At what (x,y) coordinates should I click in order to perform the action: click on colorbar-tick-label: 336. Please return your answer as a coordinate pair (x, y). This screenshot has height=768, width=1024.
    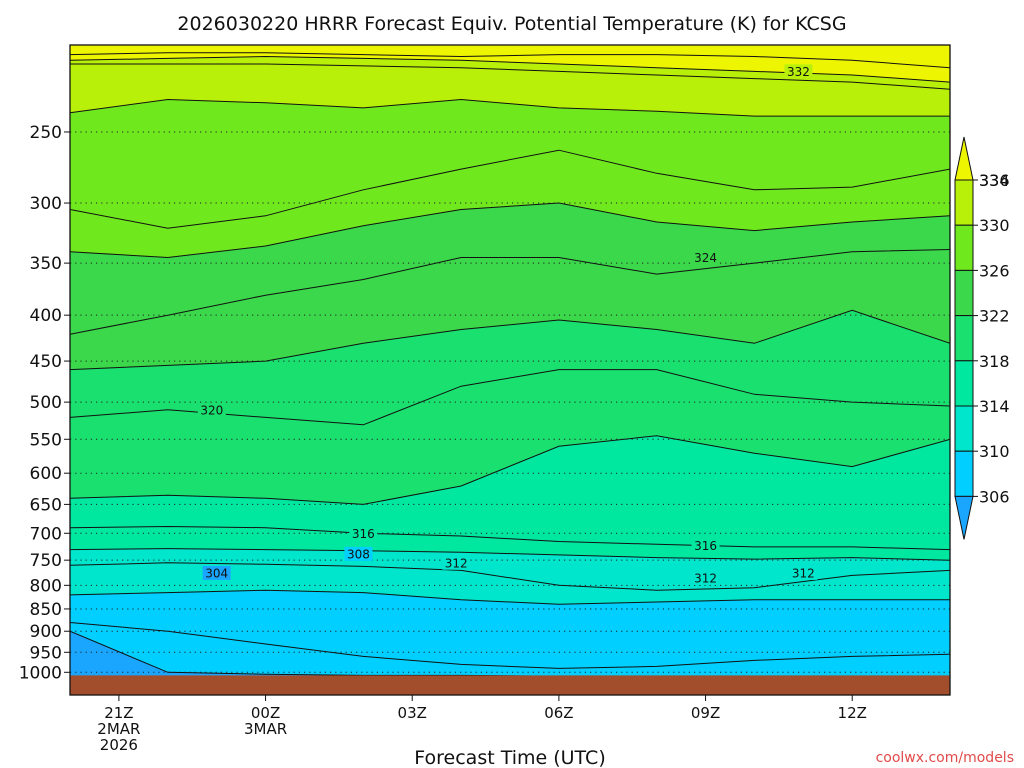
    Looking at the image, I should click on (994, 180).